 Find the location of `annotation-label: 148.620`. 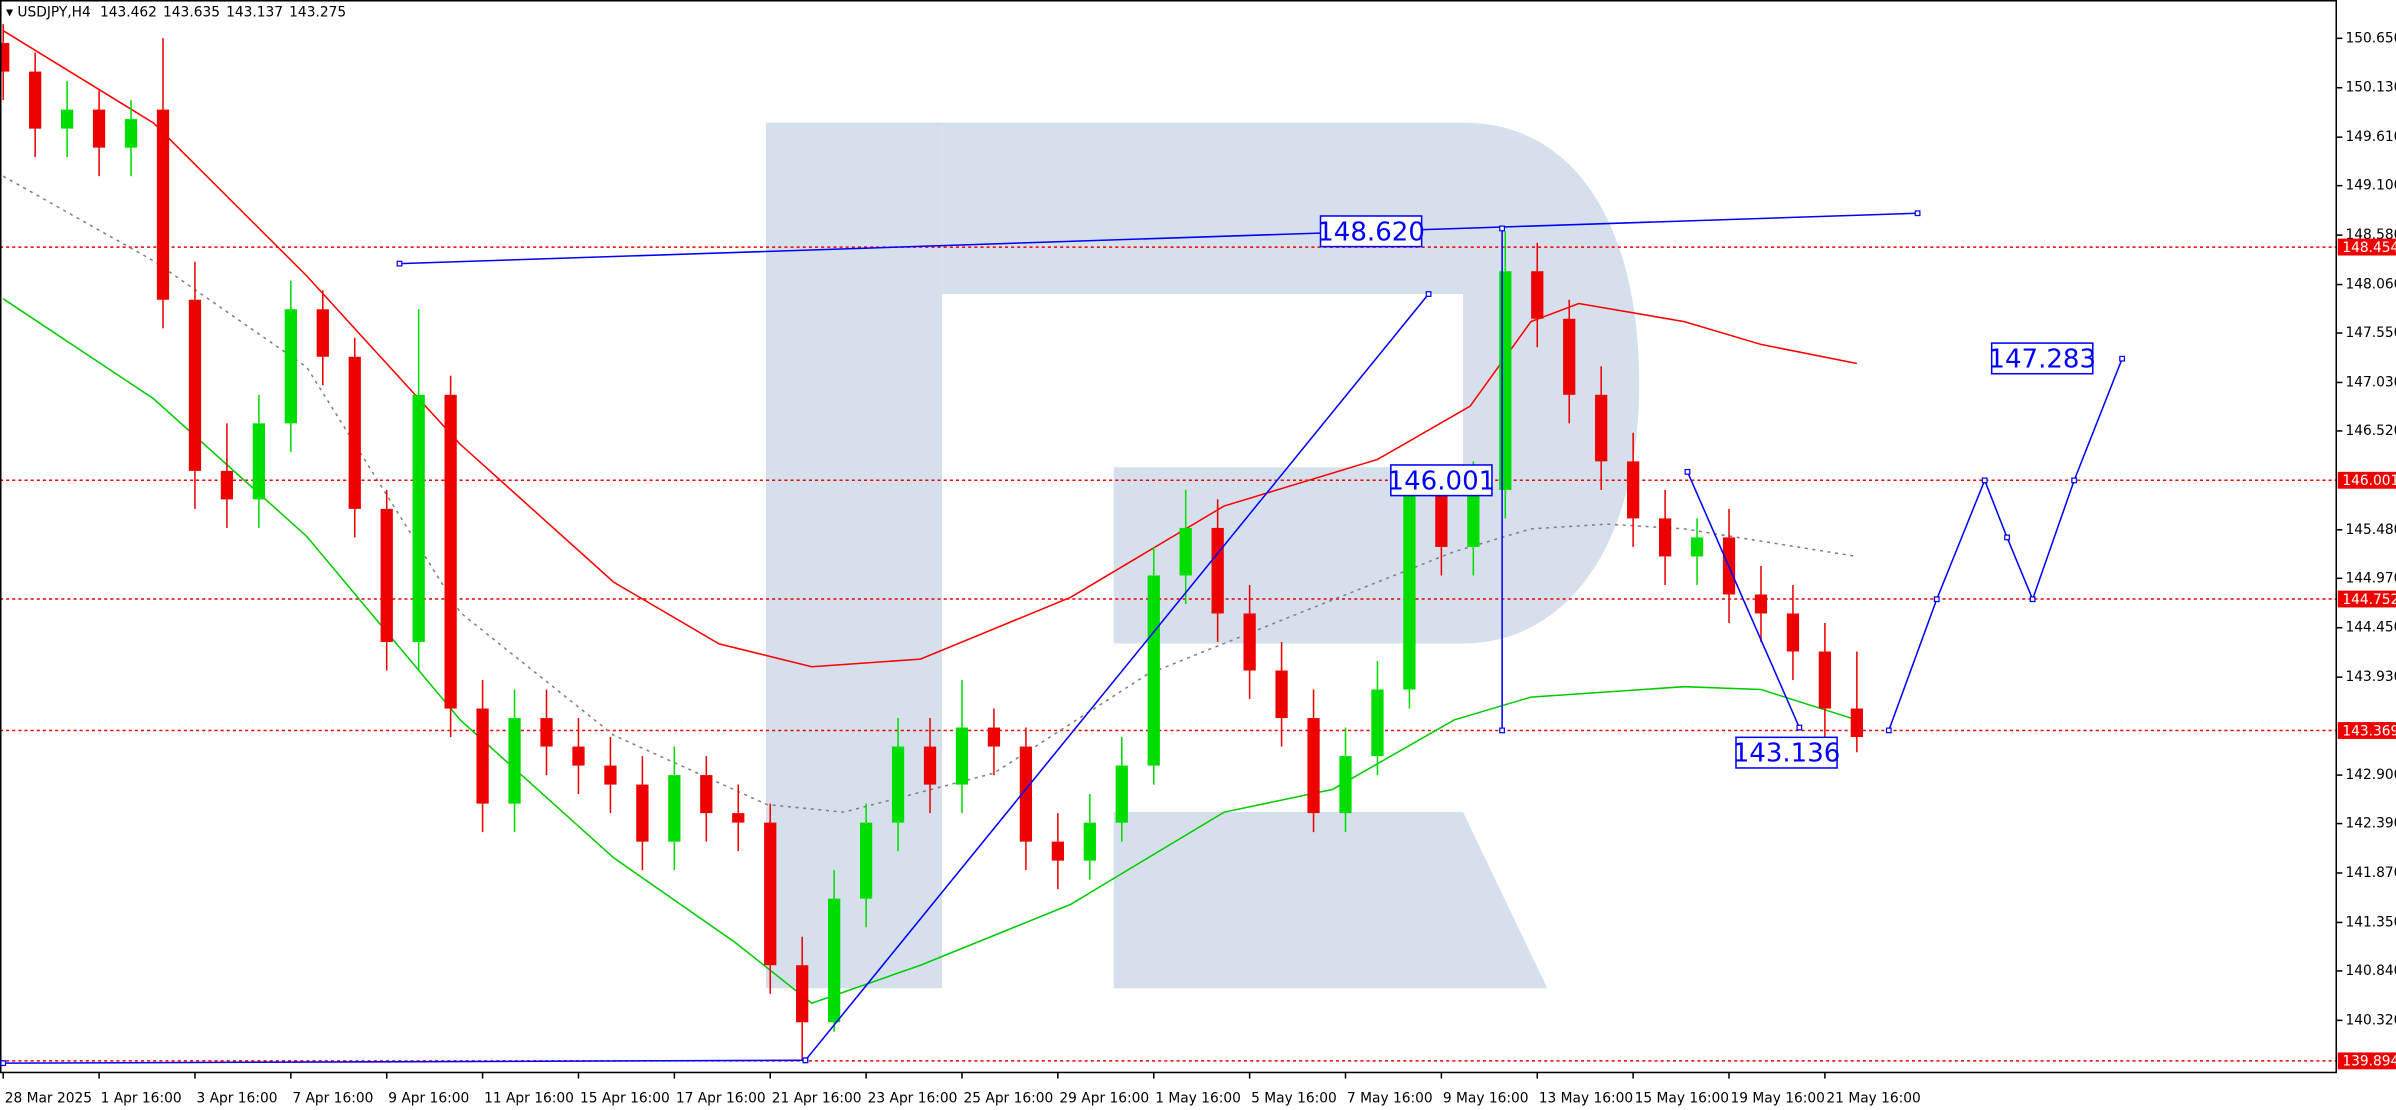

annotation-label: 148.620 is located at coordinates (1371, 232).